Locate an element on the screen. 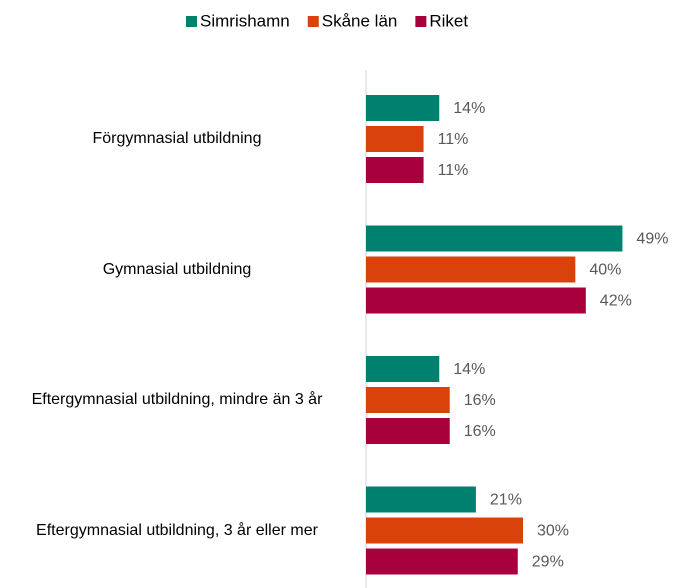  category-label: Gymnasial utbildning is located at coordinates (177, 269).